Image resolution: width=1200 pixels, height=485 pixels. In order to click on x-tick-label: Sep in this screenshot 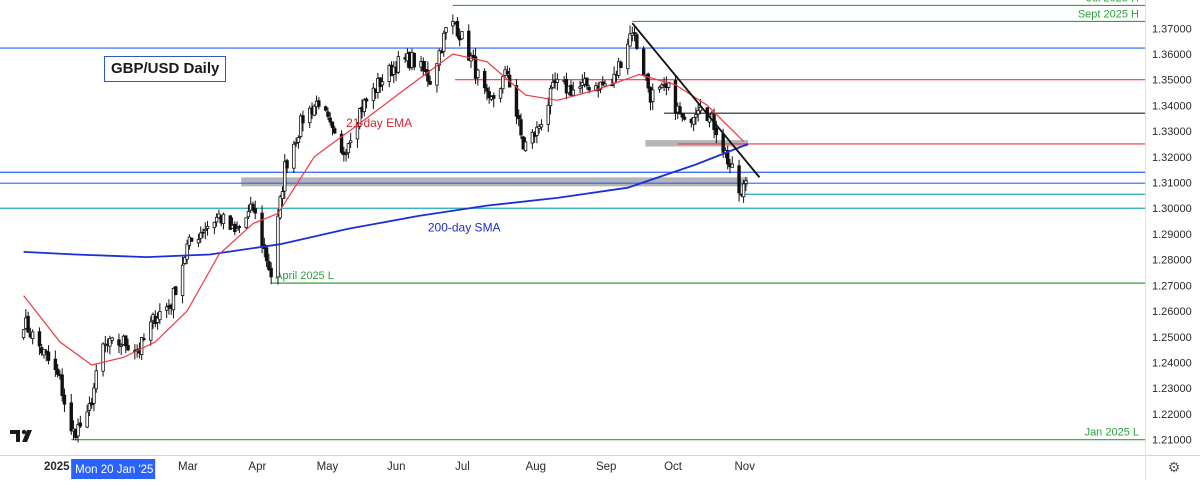, I will do `click(606, 467)`.